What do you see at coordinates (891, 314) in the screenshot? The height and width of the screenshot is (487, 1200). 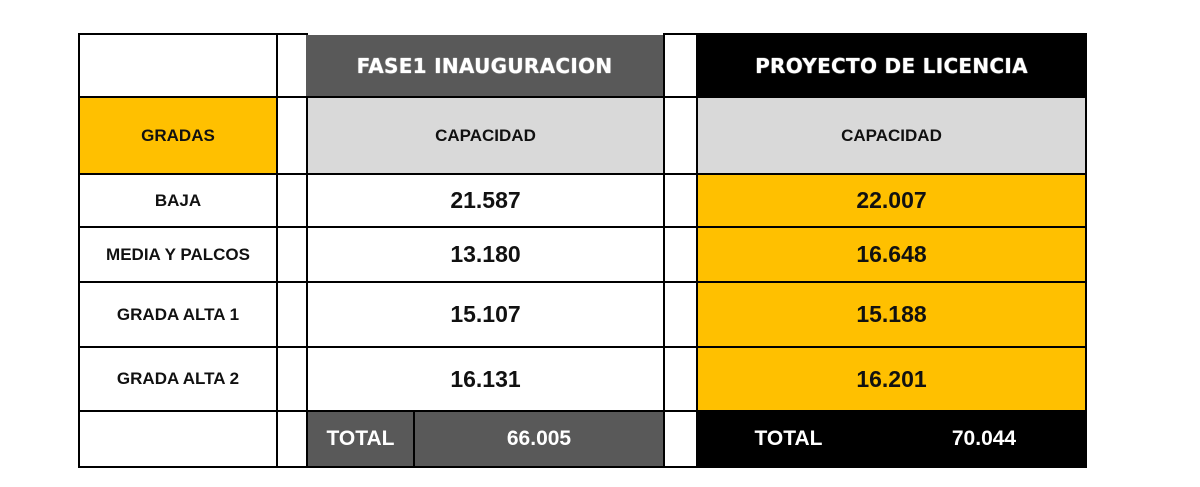 I see `proyecto-value: 15.188` at bounding box center [891, 314].